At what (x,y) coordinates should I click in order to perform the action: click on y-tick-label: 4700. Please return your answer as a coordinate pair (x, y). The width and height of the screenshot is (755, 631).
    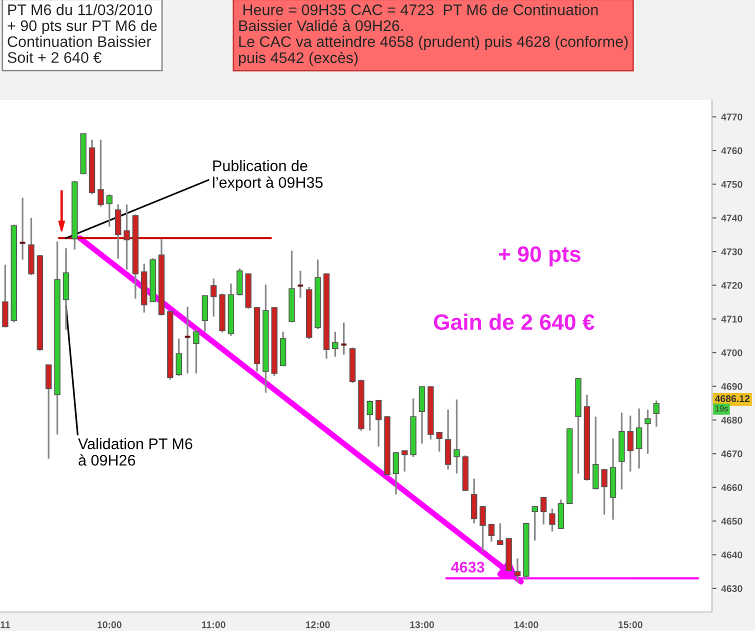
    Looking at the image, I should click on (731, 352).